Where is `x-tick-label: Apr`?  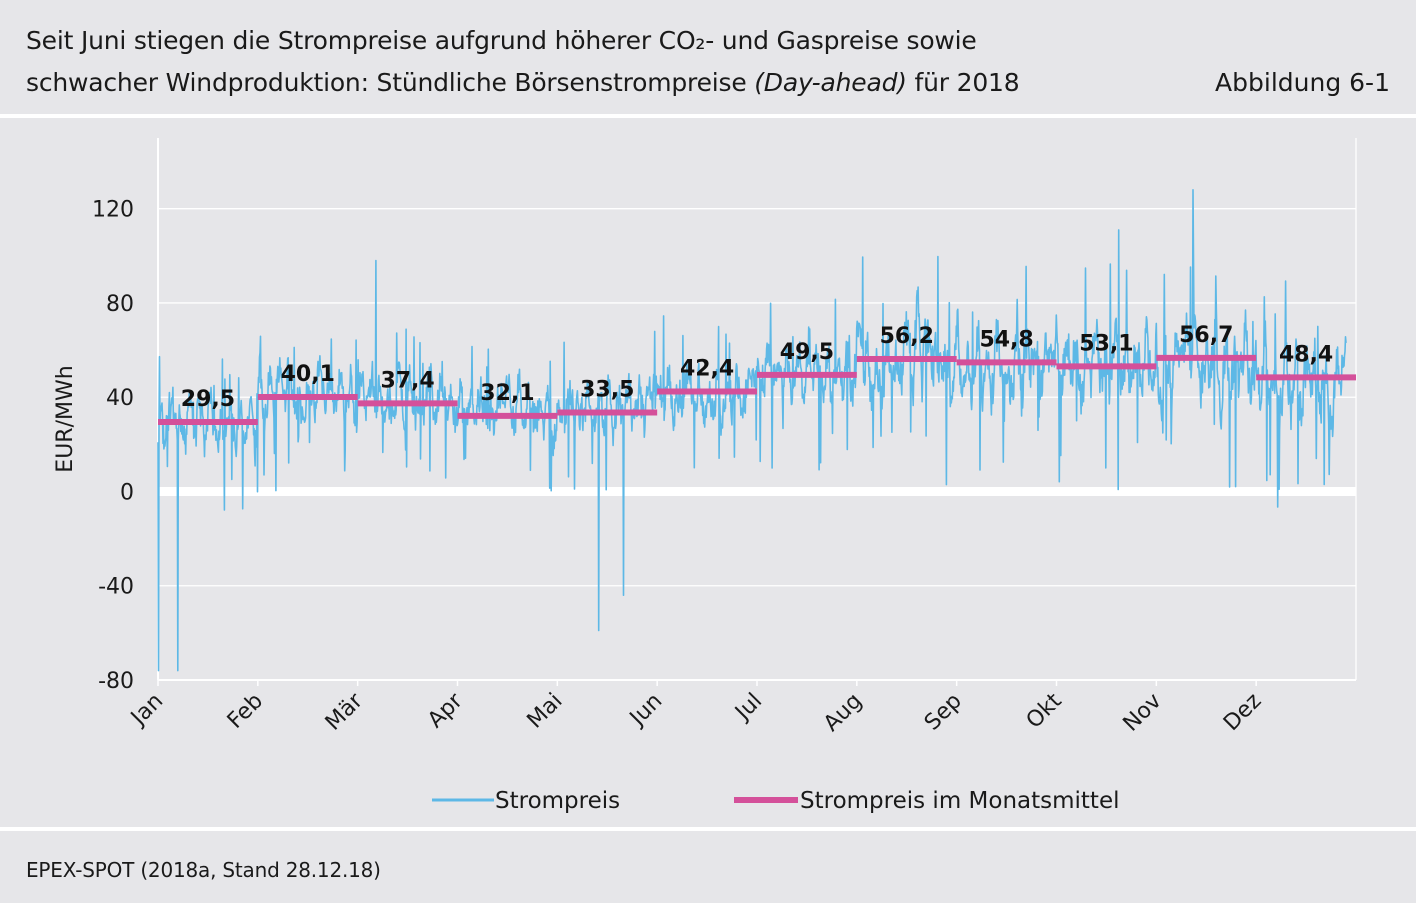
x-tick-label: Apr is located at coordinates (445, 710).